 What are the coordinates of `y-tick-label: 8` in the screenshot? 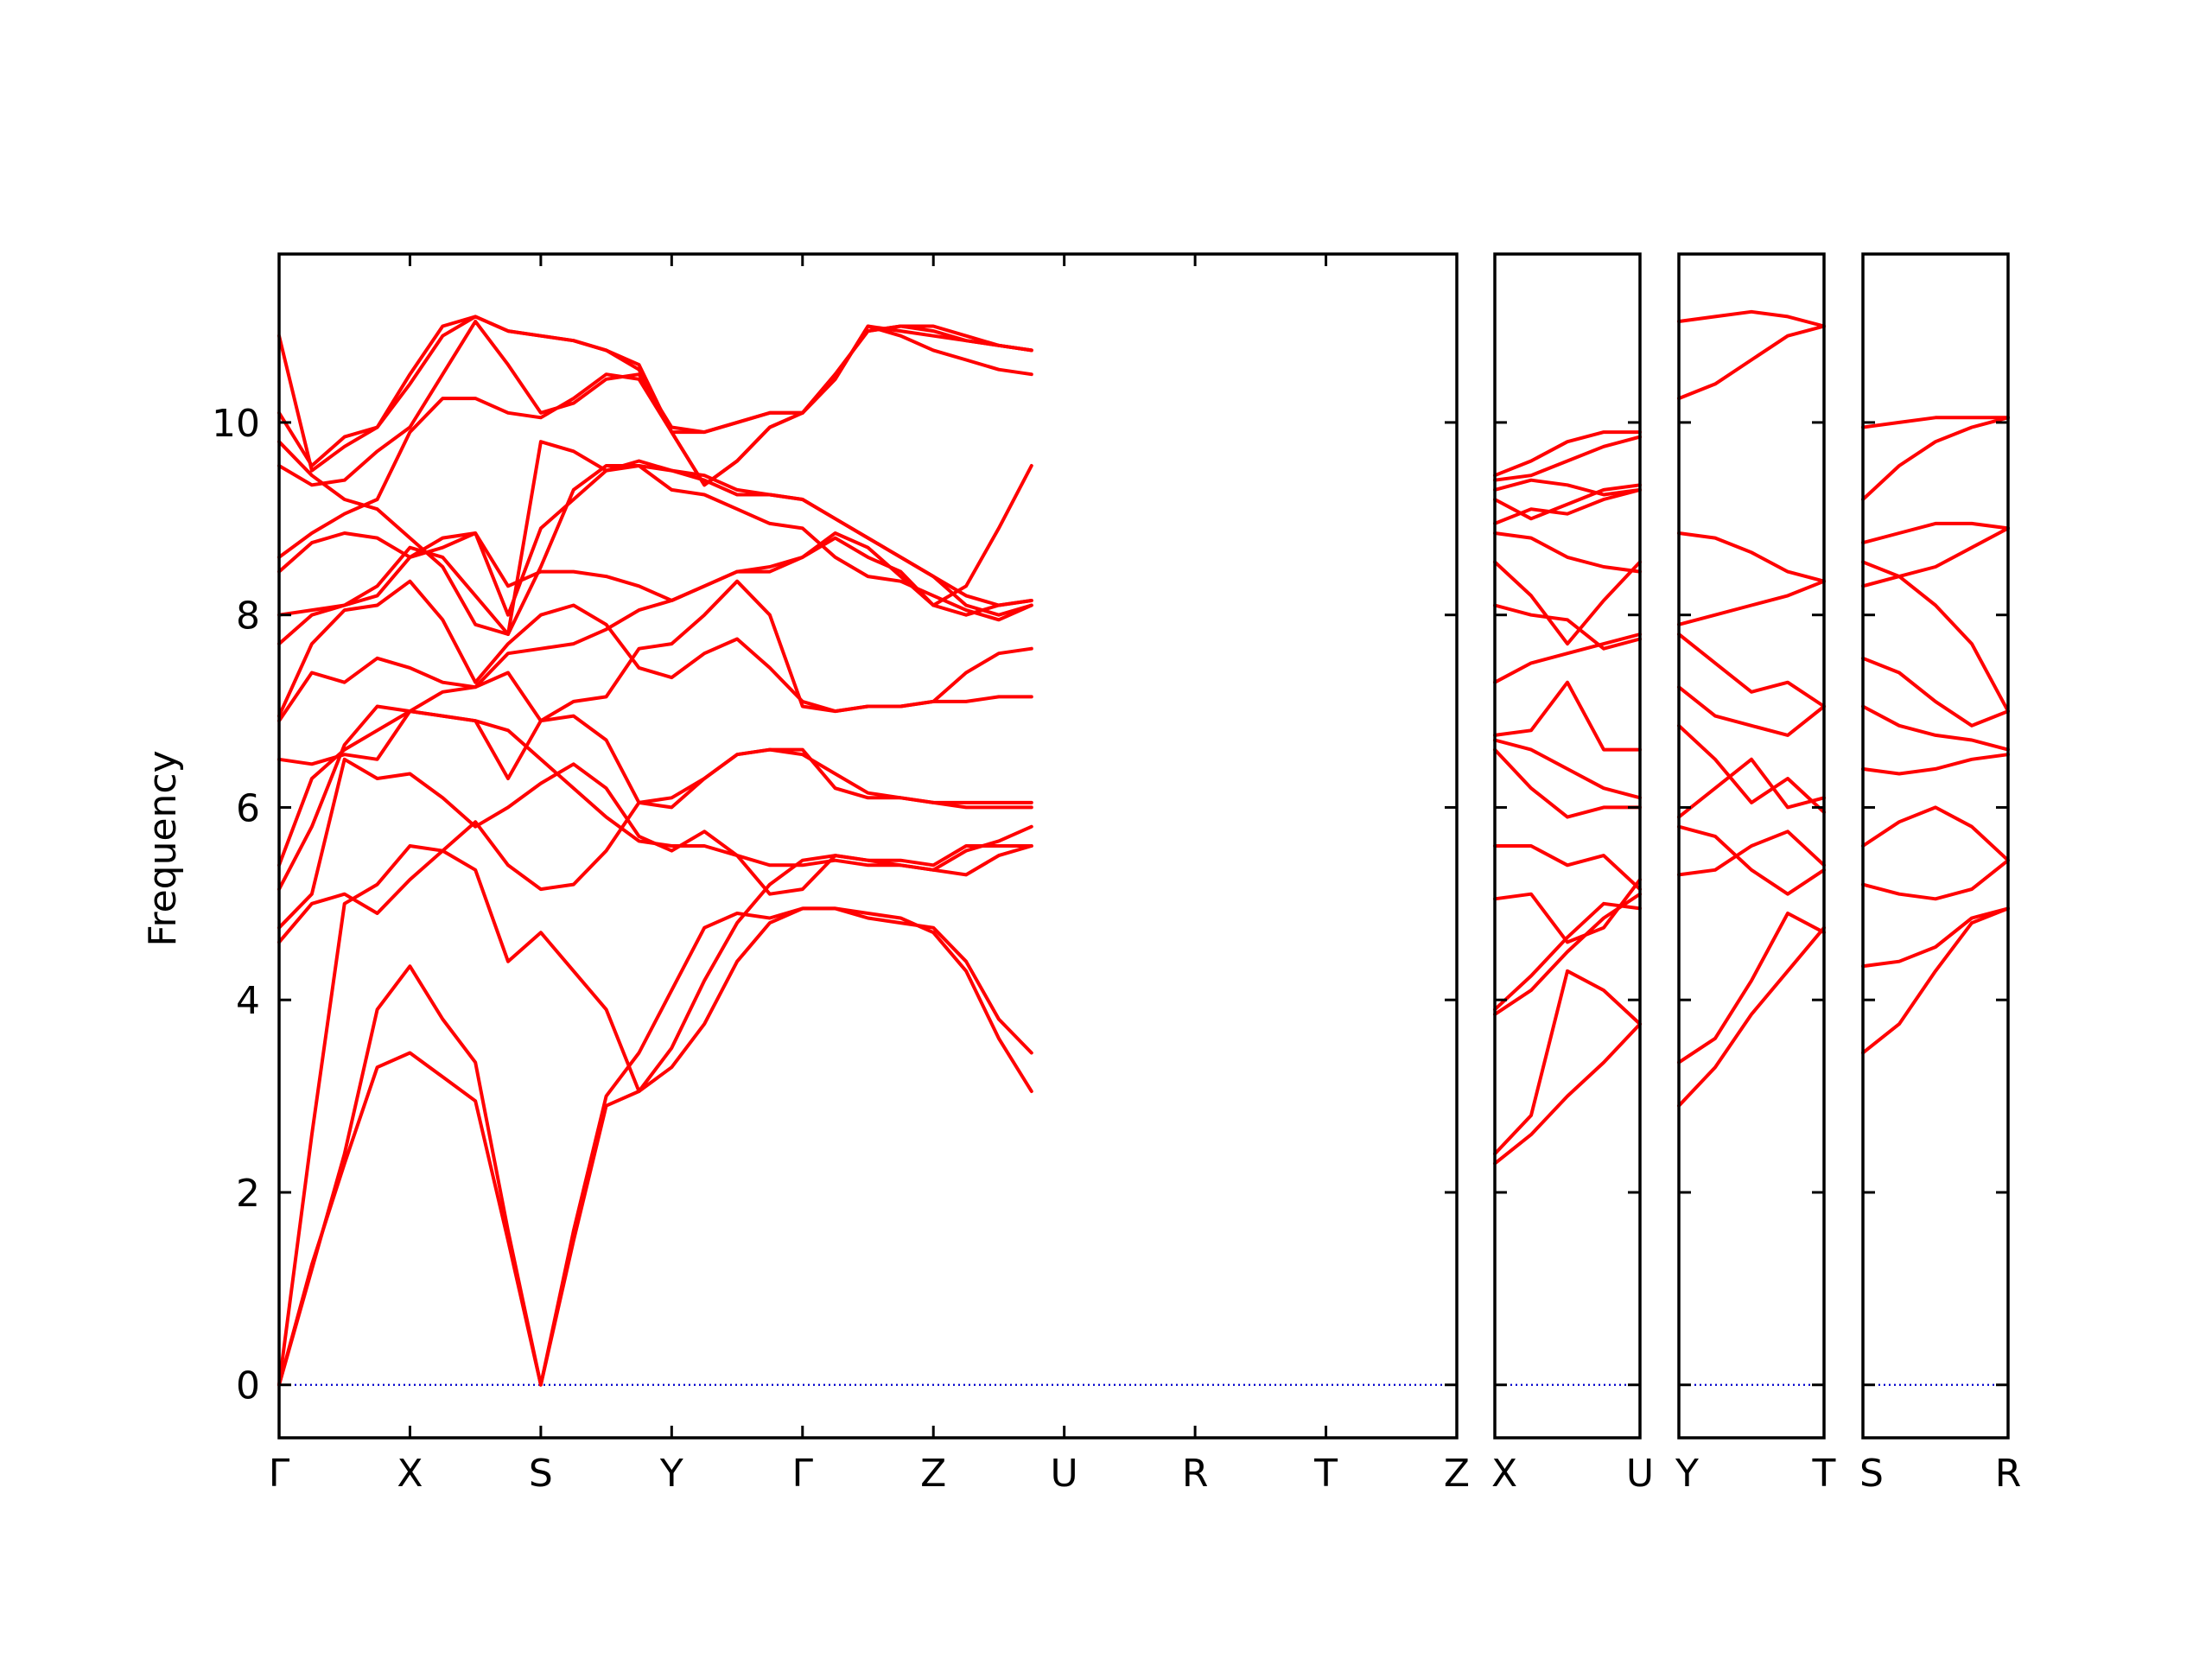 It's located at (248, 616).